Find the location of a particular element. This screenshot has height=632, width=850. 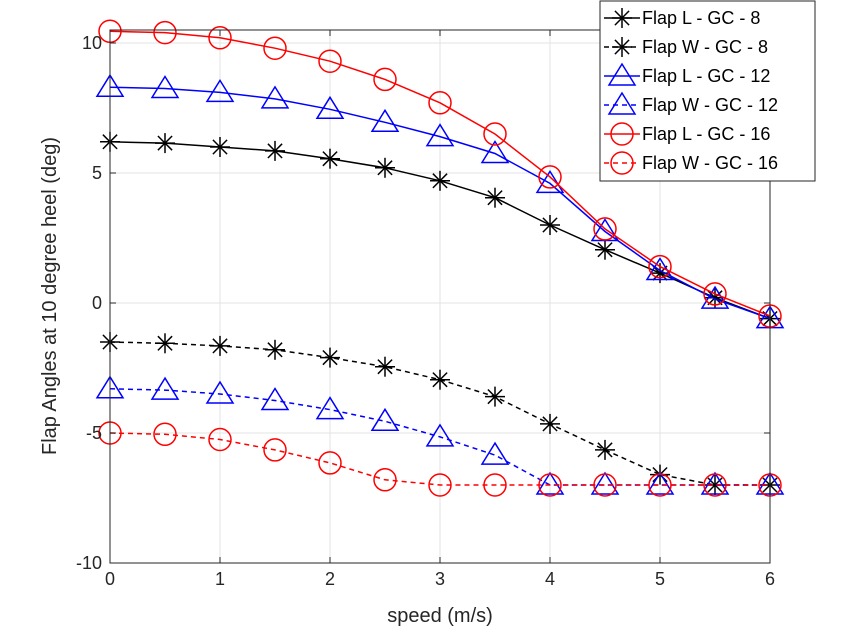

legend-item-label: Flap W - GC - 8 is located at coordinates (705, 47).